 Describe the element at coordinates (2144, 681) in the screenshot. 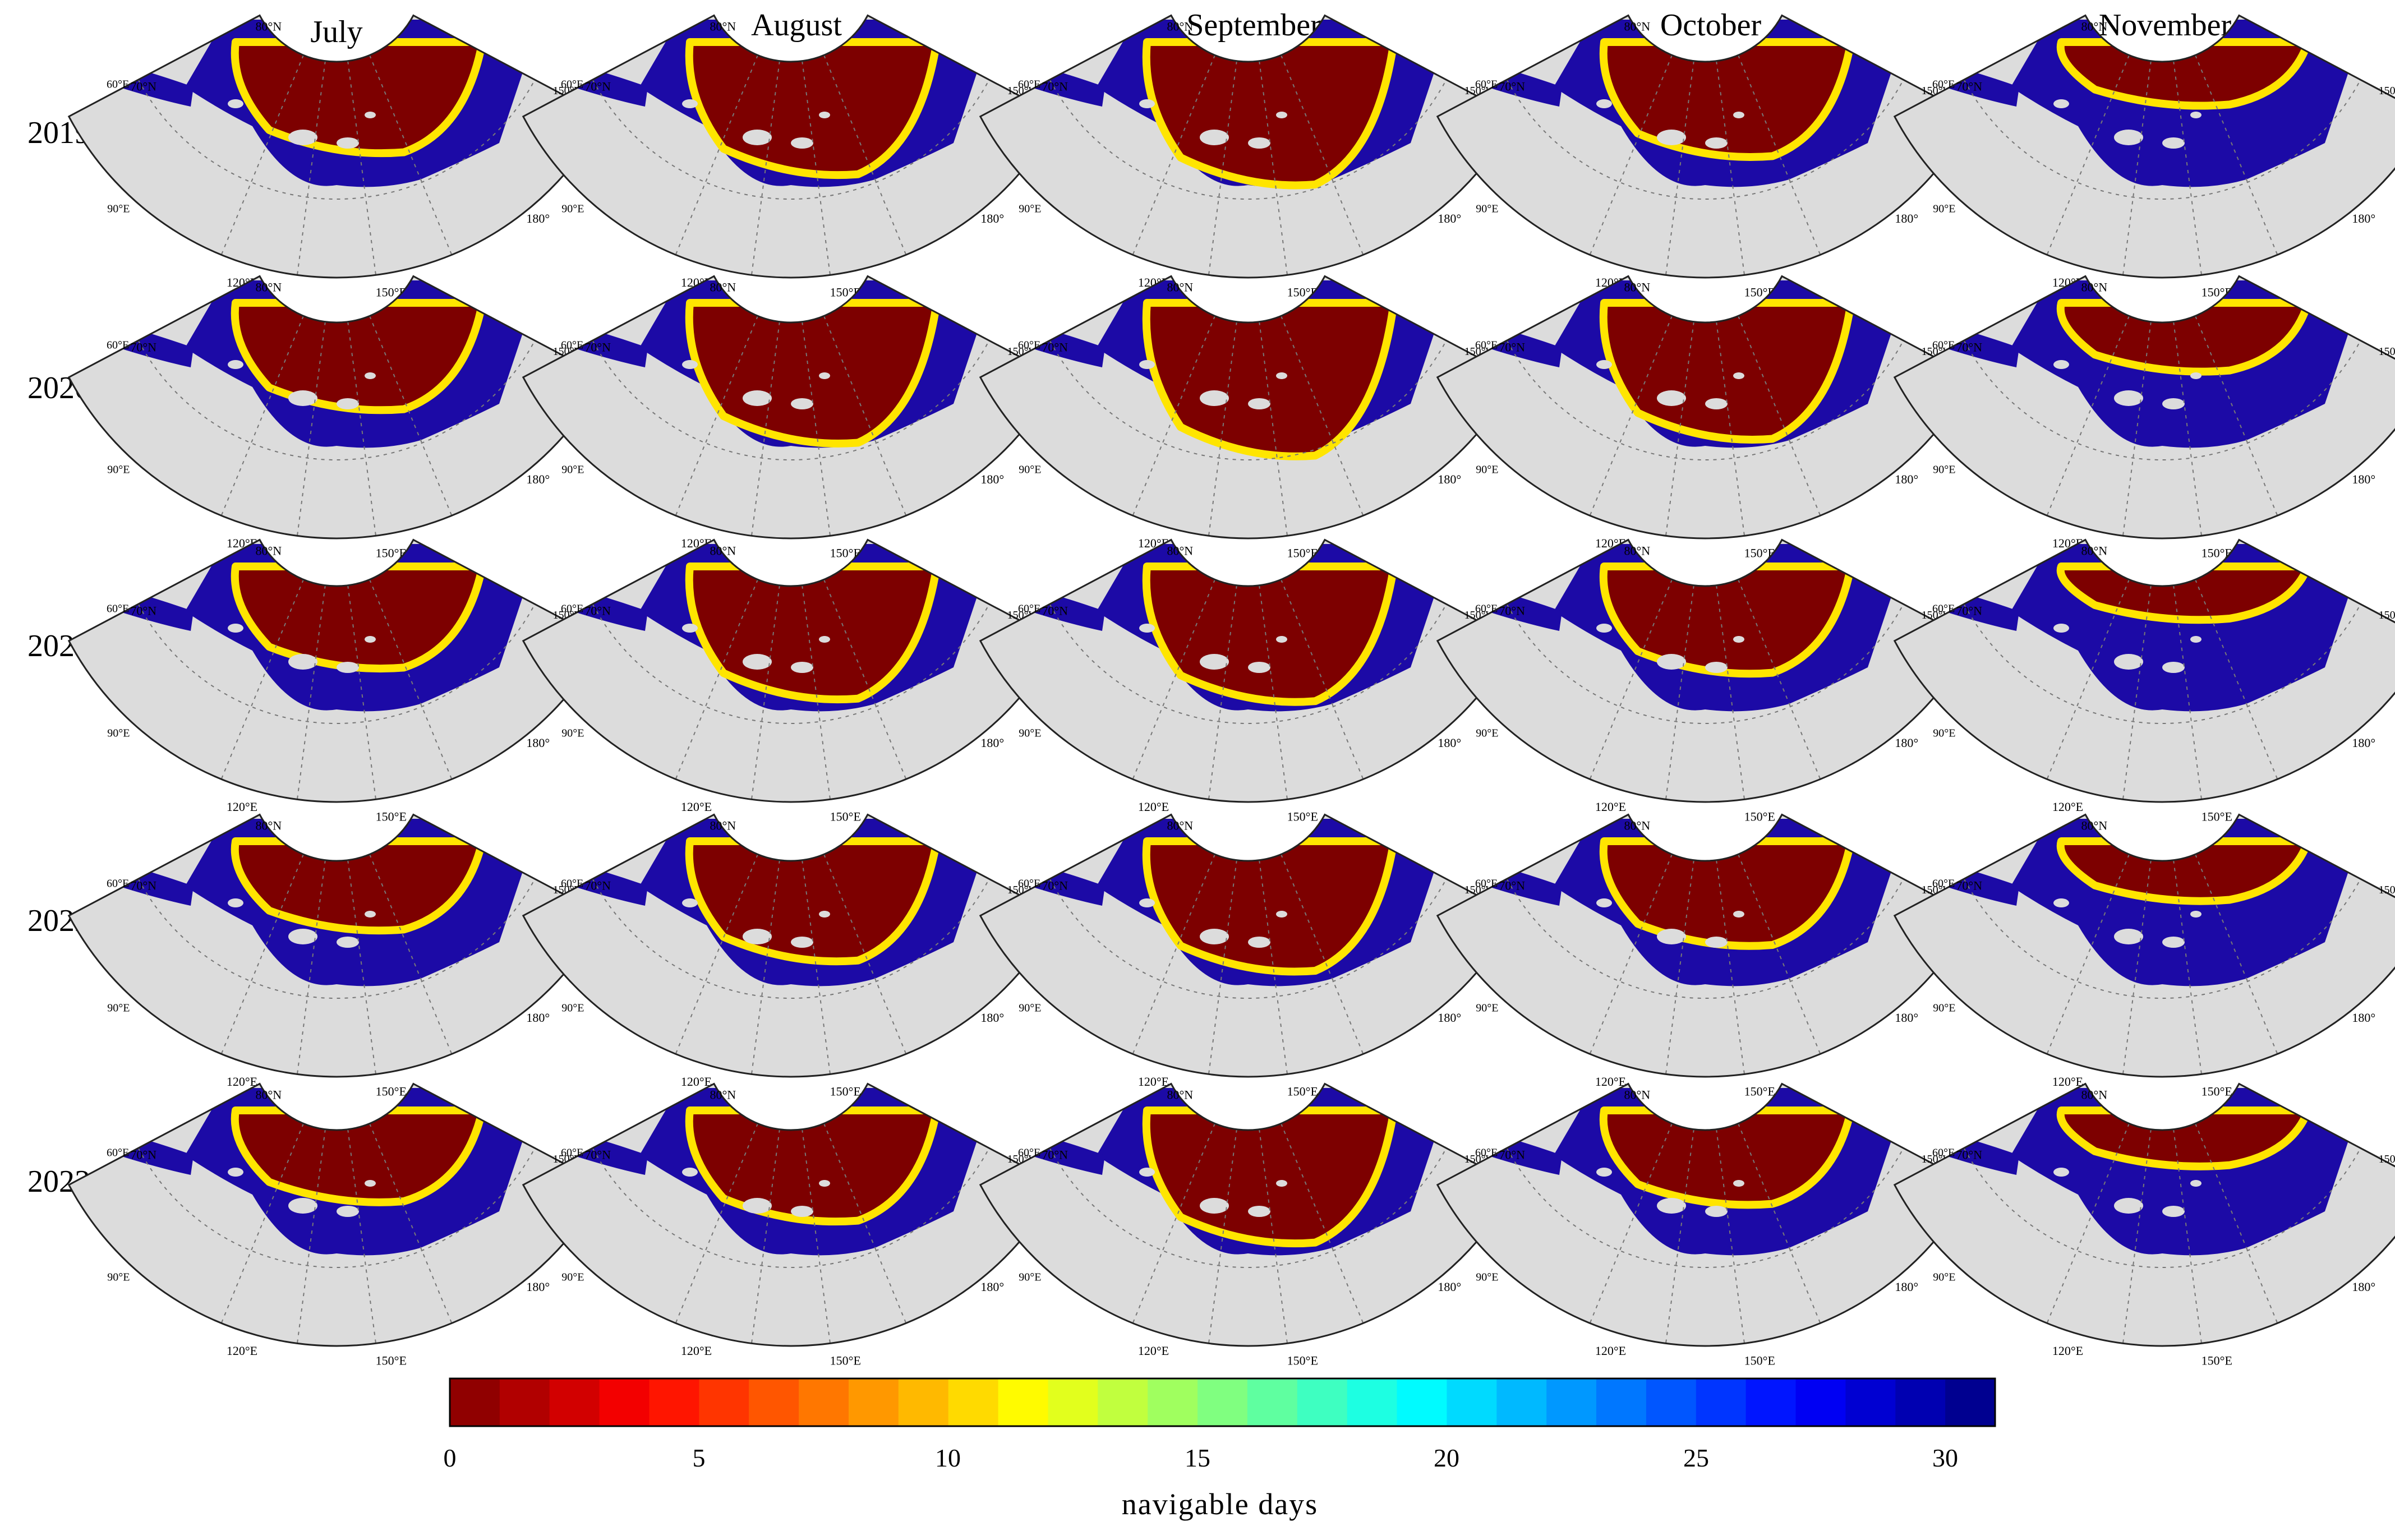

I see `map-panel-2021-november: 70°N 80°N 60°E 90°E 120°E 150°E 180° 150°W` at that location.